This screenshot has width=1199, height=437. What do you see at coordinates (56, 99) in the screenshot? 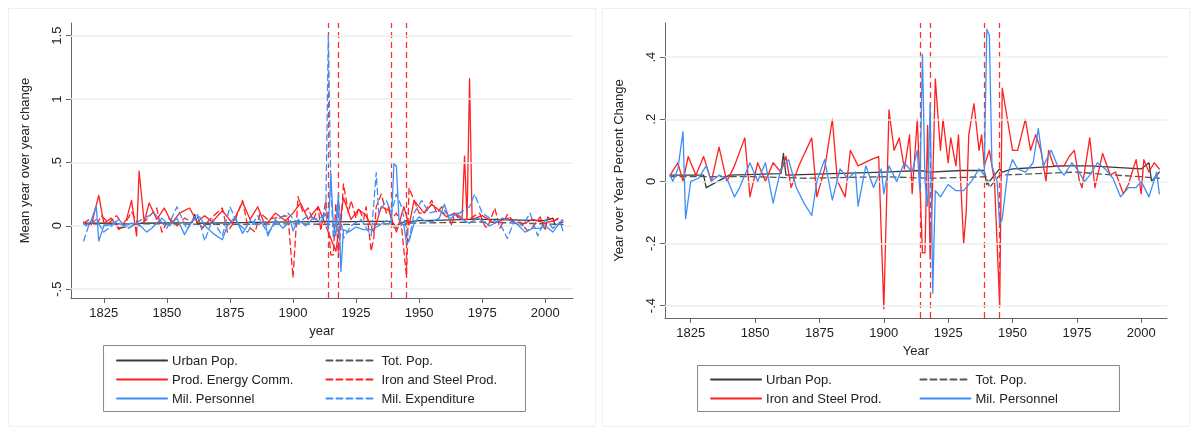
I see `y-tick-label: 1` at bounding box center [56, 99].